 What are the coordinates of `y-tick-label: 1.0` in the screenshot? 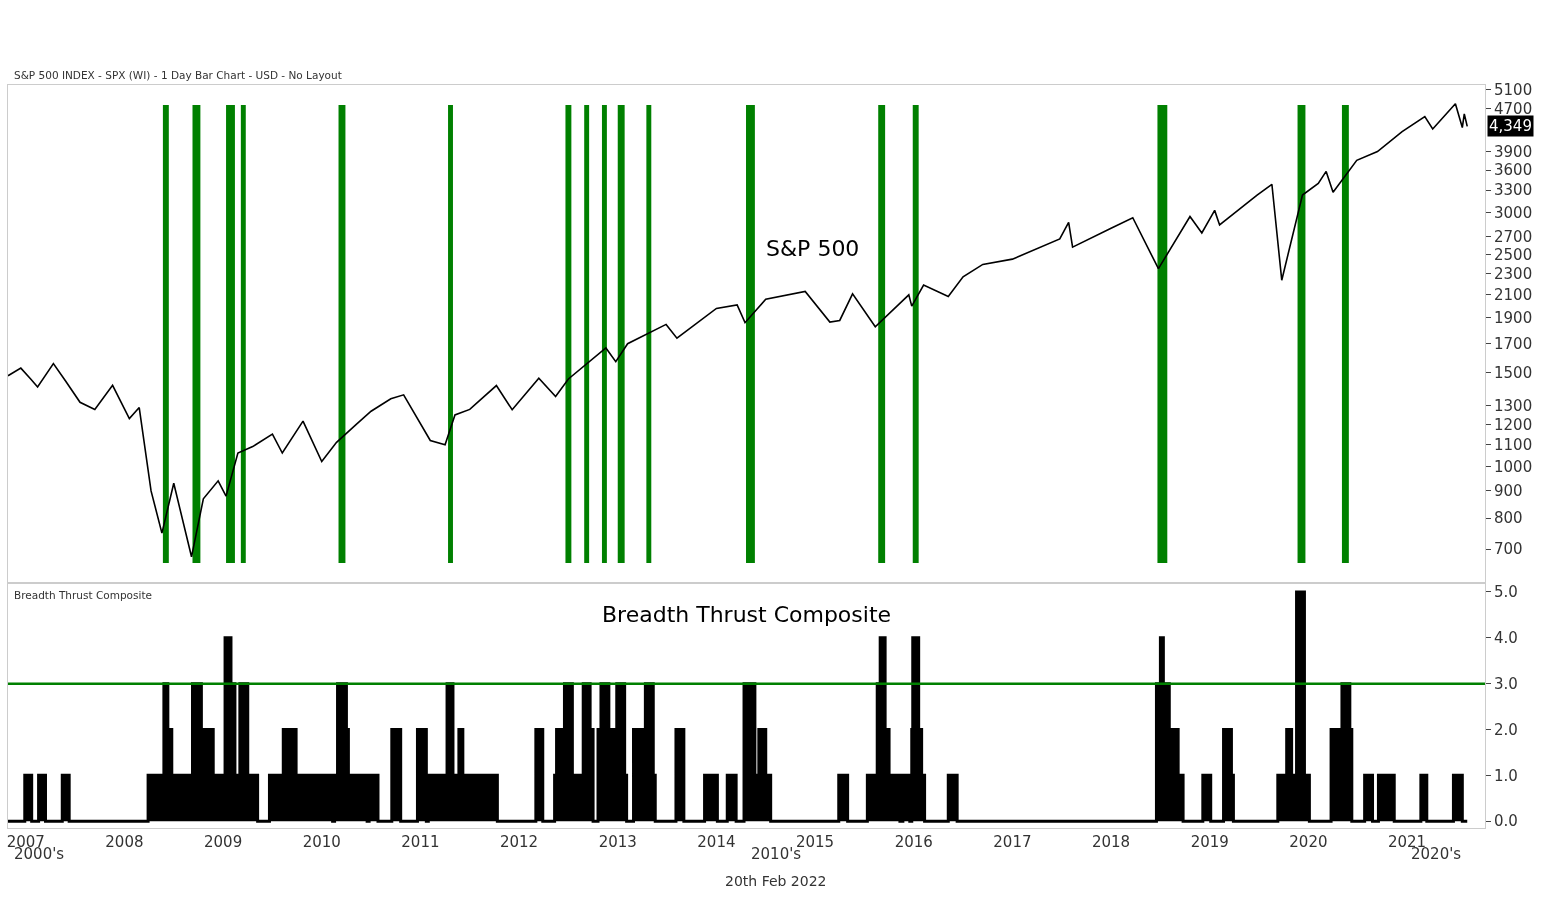 It's located at (1506, 775).